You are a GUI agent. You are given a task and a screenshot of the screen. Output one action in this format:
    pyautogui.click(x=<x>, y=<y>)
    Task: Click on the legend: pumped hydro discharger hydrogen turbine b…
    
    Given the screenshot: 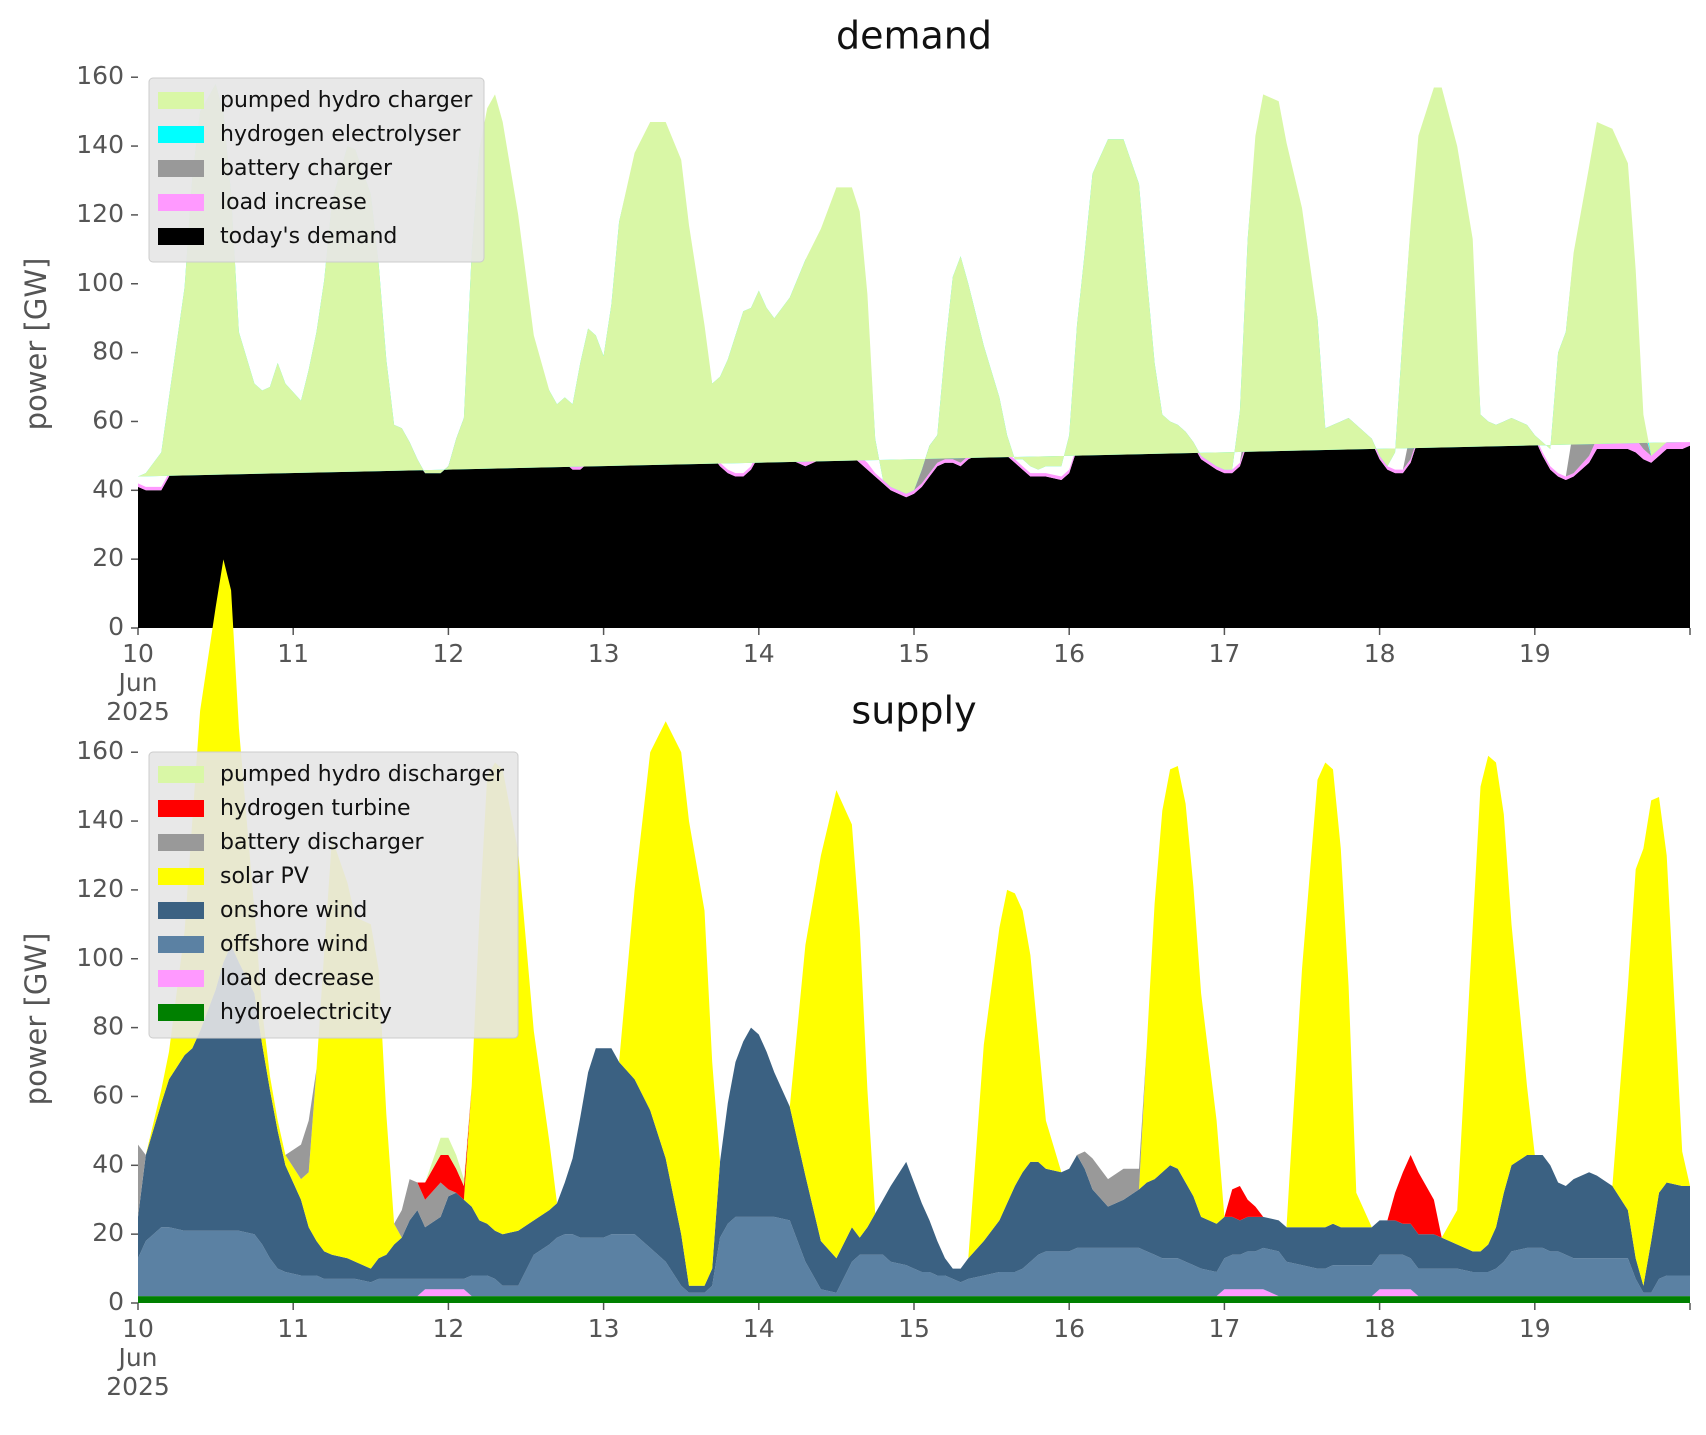 What is the action you would take?
    pyautogui.click(x=333, y=895)
    